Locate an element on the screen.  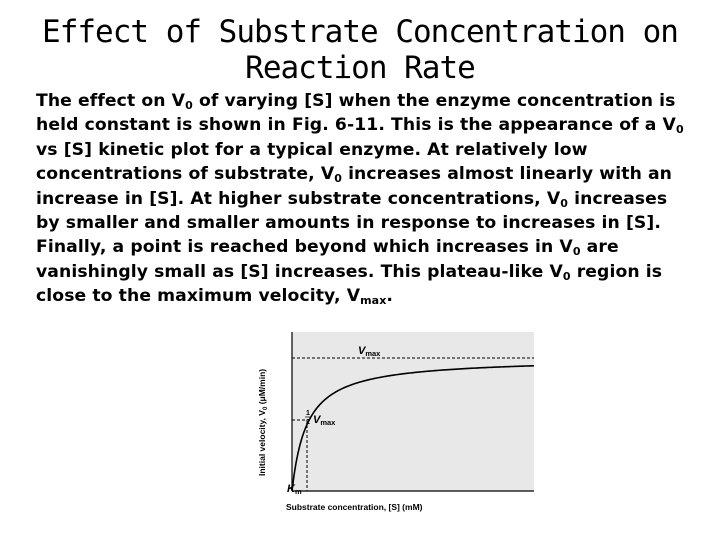
text-run: are is located at coordinates (599, 247).